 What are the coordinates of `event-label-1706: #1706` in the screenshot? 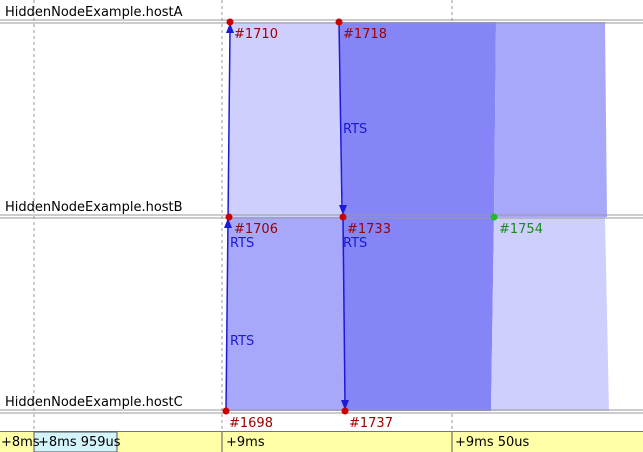 It's located at (256, 229).